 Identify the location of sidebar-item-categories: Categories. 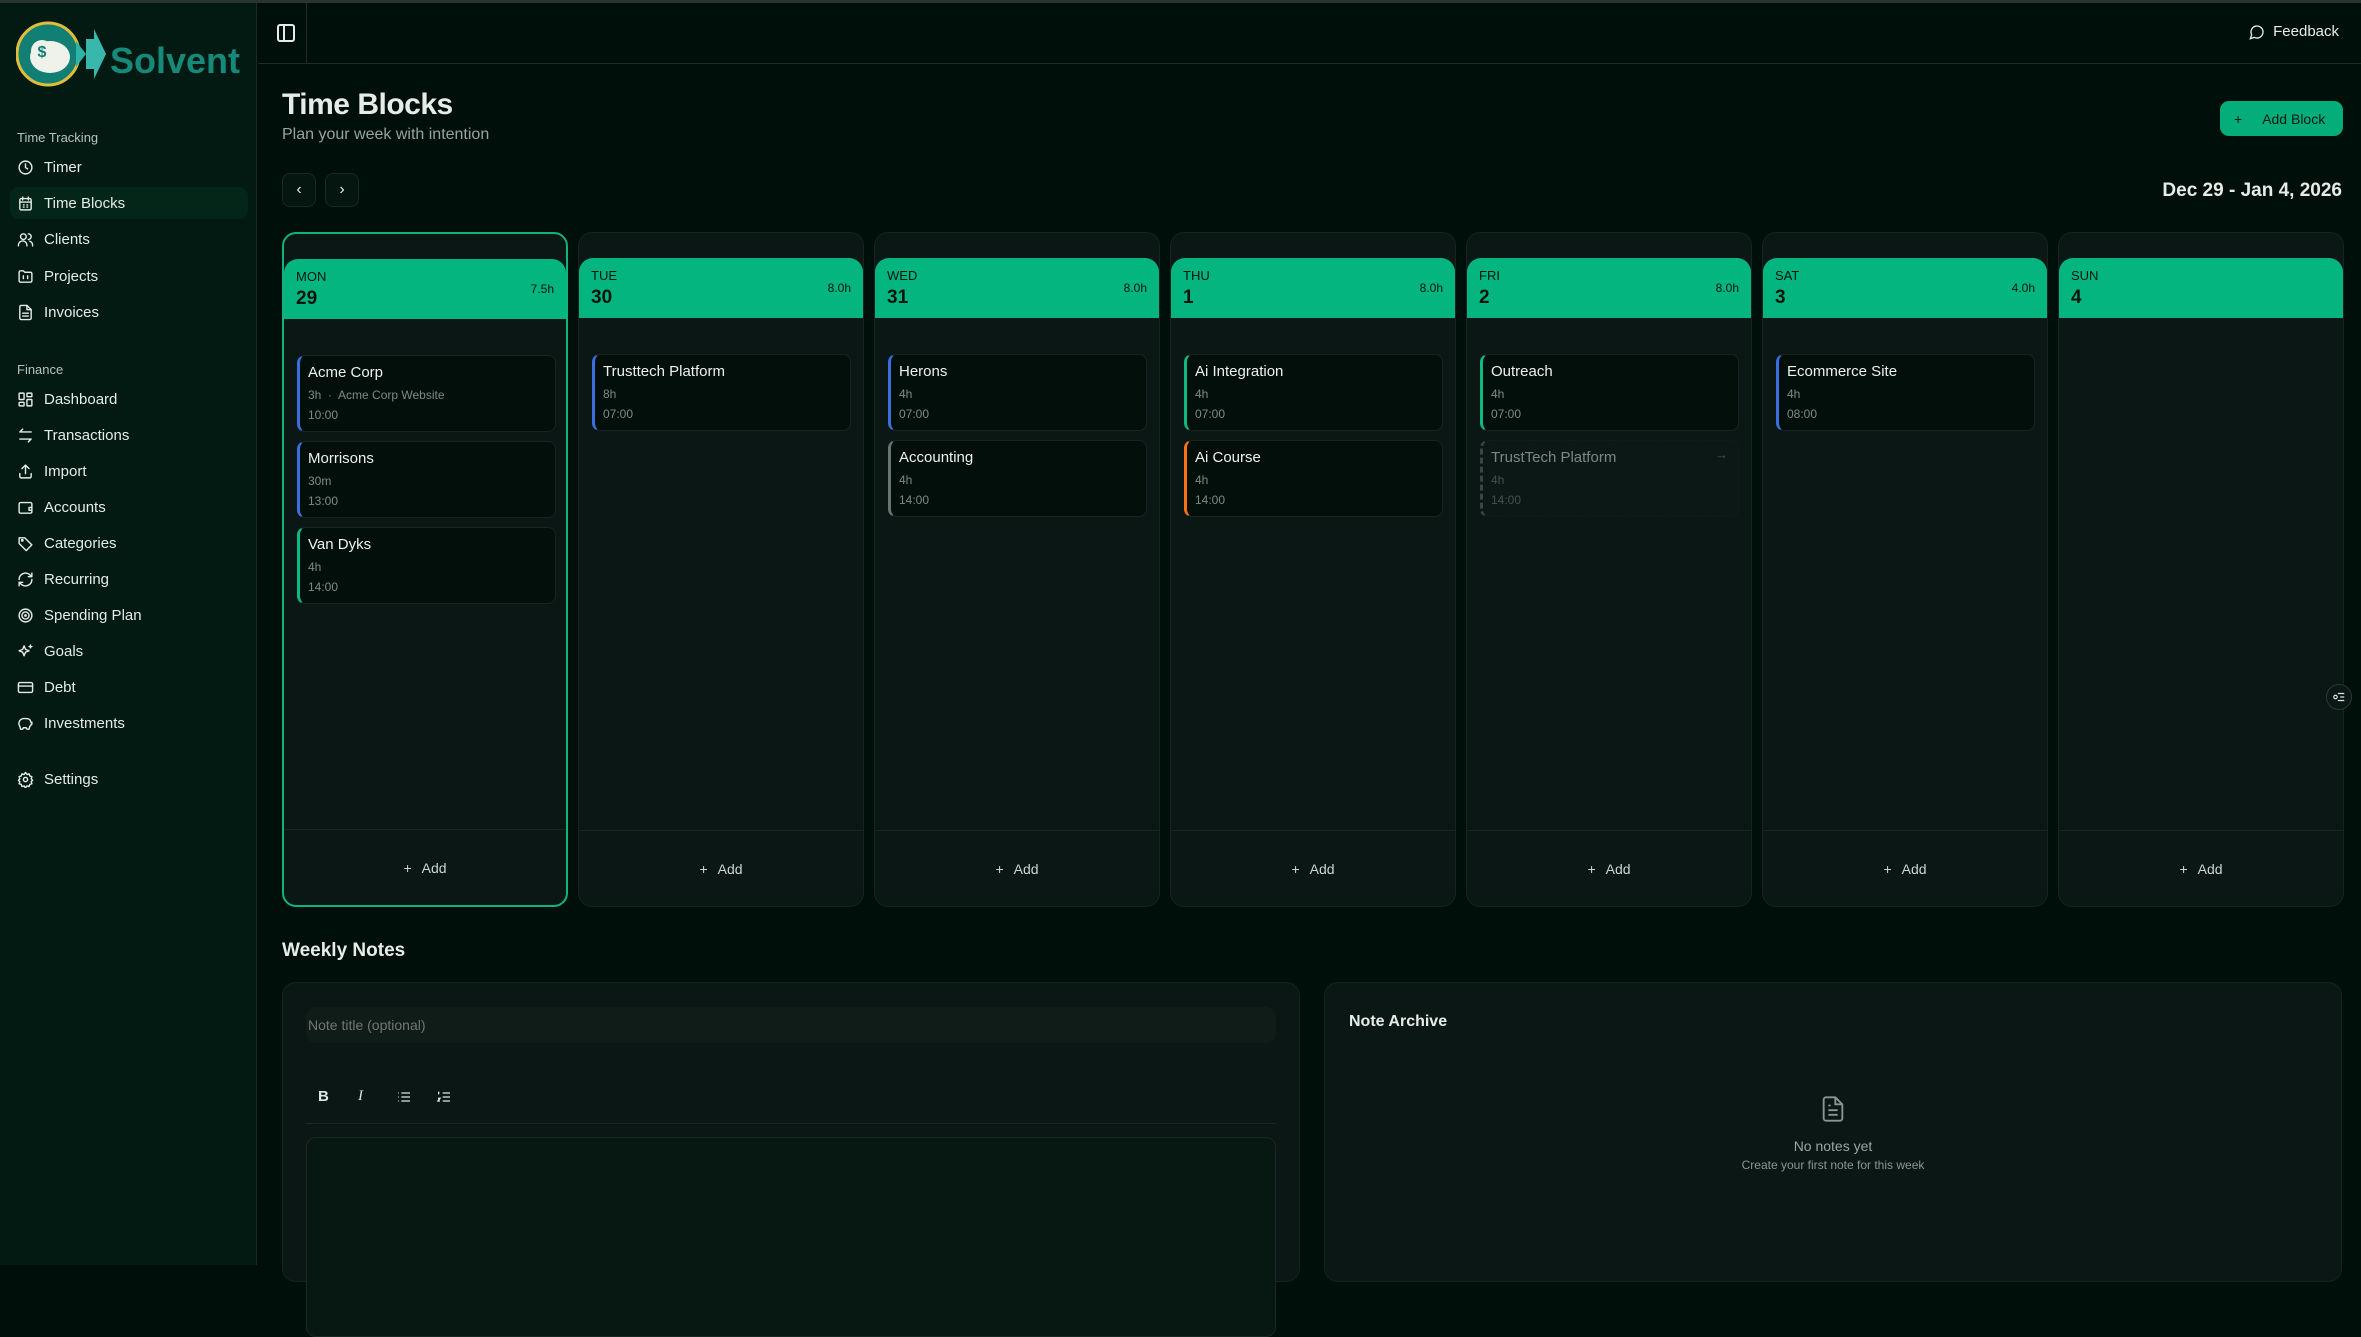
(129, 543).